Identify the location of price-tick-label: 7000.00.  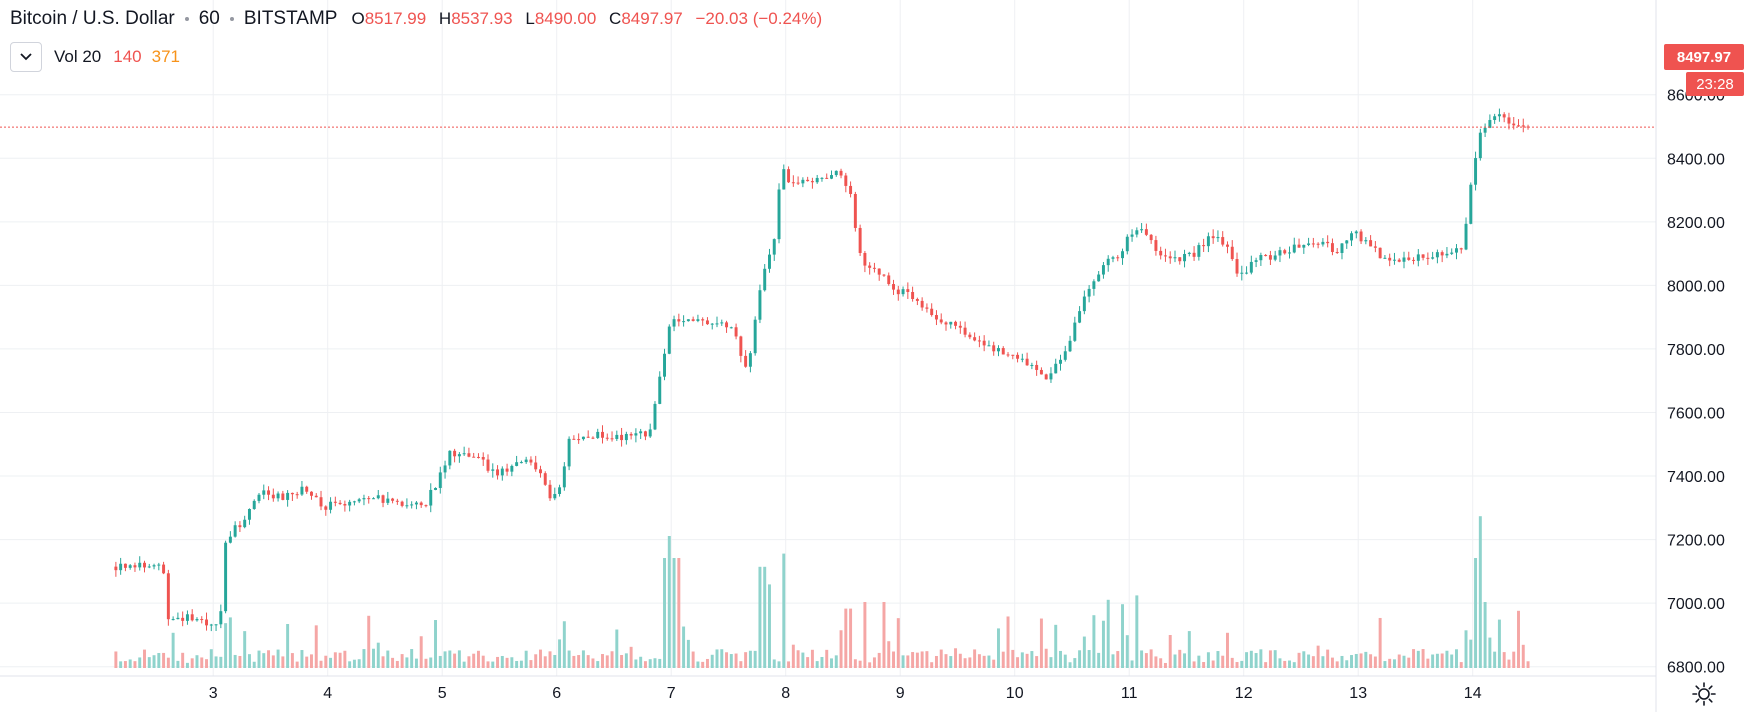
(1696, 604).